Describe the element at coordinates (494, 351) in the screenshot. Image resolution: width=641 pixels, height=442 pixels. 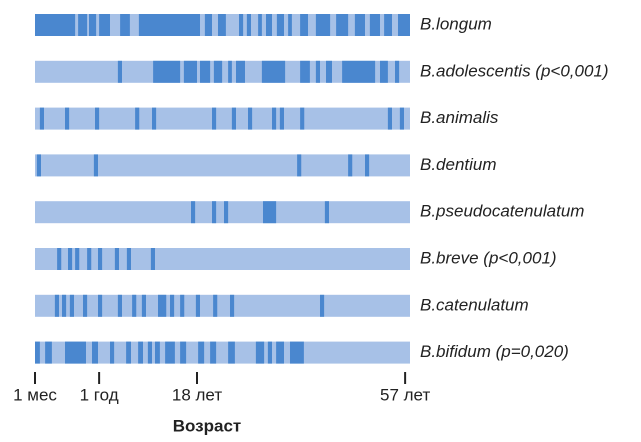
I see `legend-label: B.bifidum (p=0,020)` at that location.